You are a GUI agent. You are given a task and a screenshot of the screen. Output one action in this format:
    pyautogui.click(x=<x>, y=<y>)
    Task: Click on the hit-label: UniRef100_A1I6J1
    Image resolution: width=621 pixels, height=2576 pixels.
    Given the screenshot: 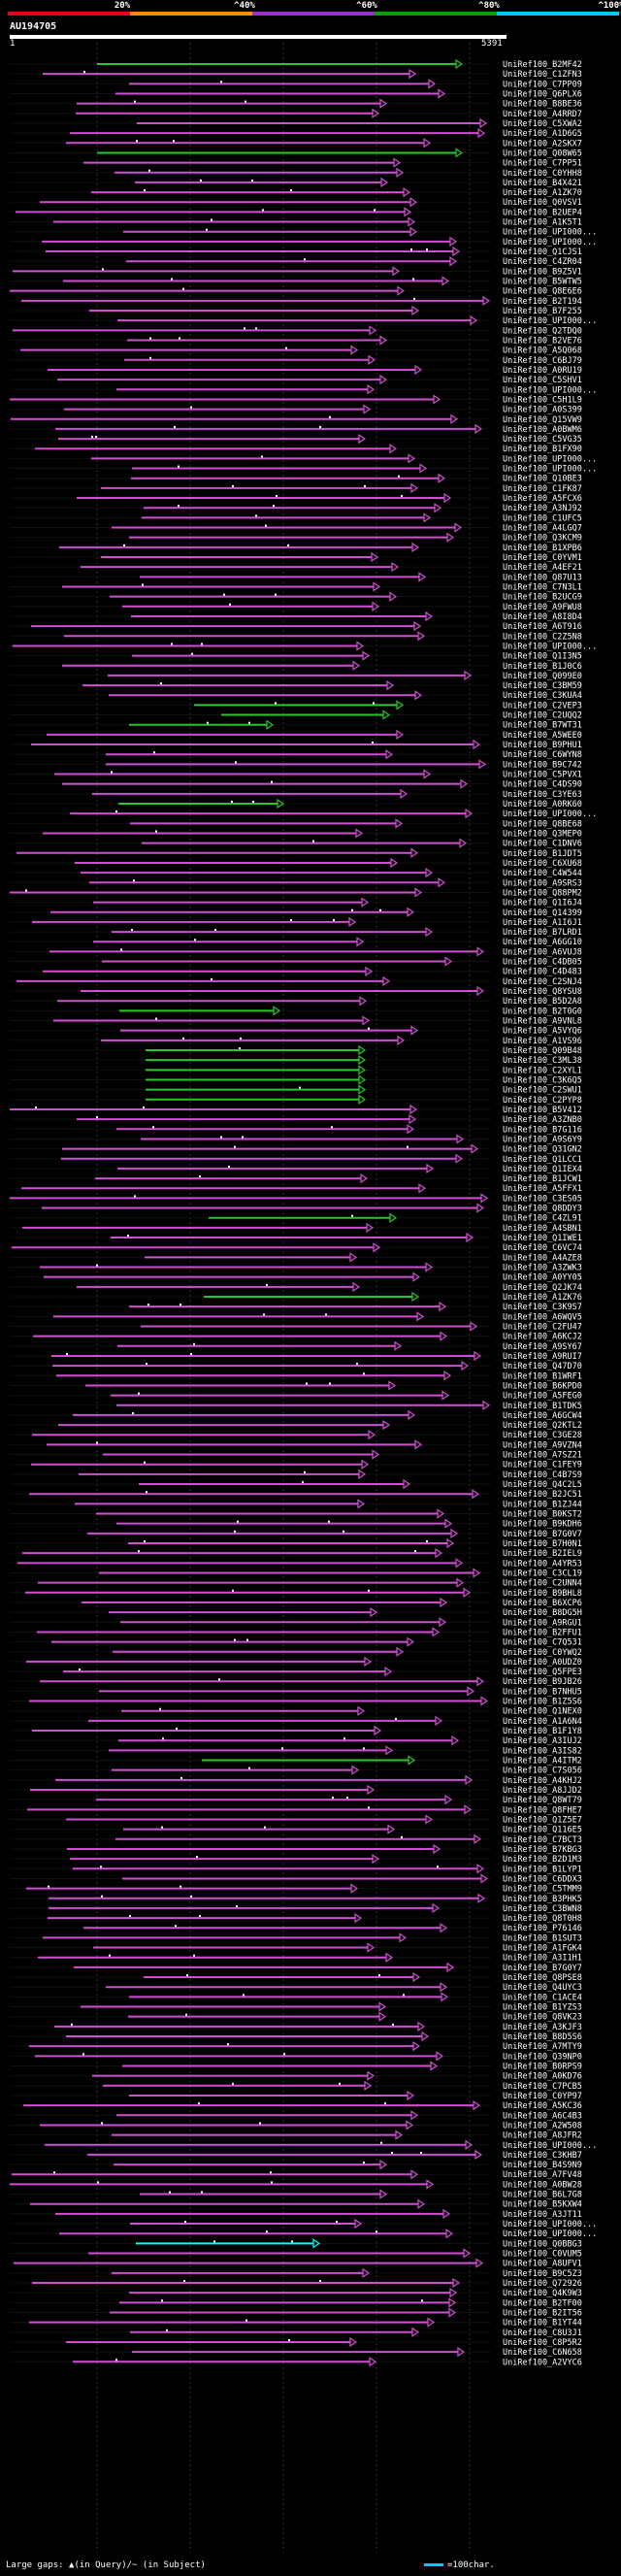 What is the action you would take?
    pyautogui.click(x=542, y=923)
    